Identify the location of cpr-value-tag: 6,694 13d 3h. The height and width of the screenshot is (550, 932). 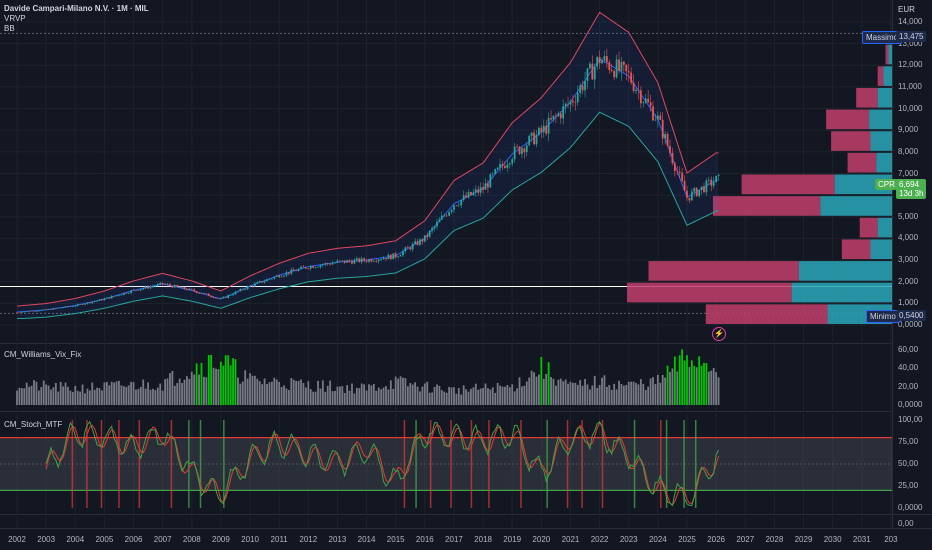
(911, 189).